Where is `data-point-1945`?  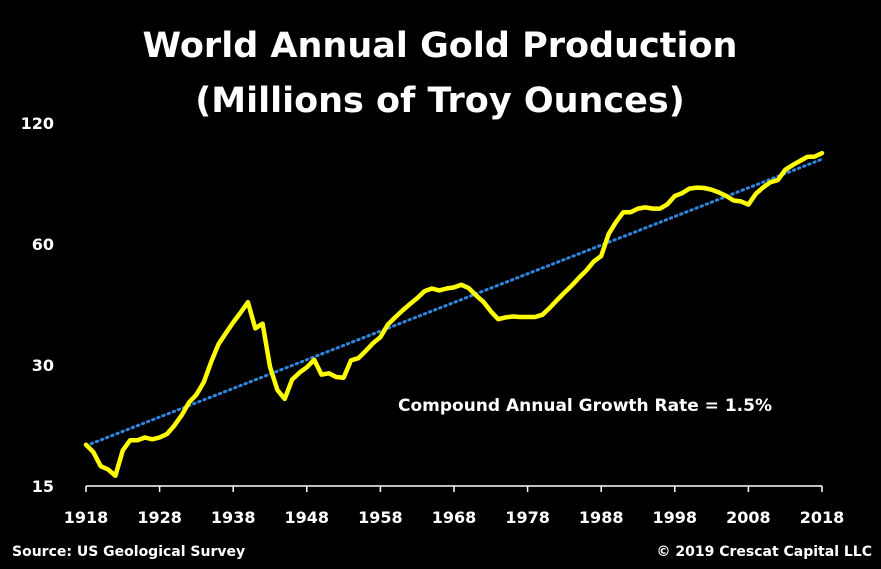 data-point-1945 is located at coordinates (285, 399).